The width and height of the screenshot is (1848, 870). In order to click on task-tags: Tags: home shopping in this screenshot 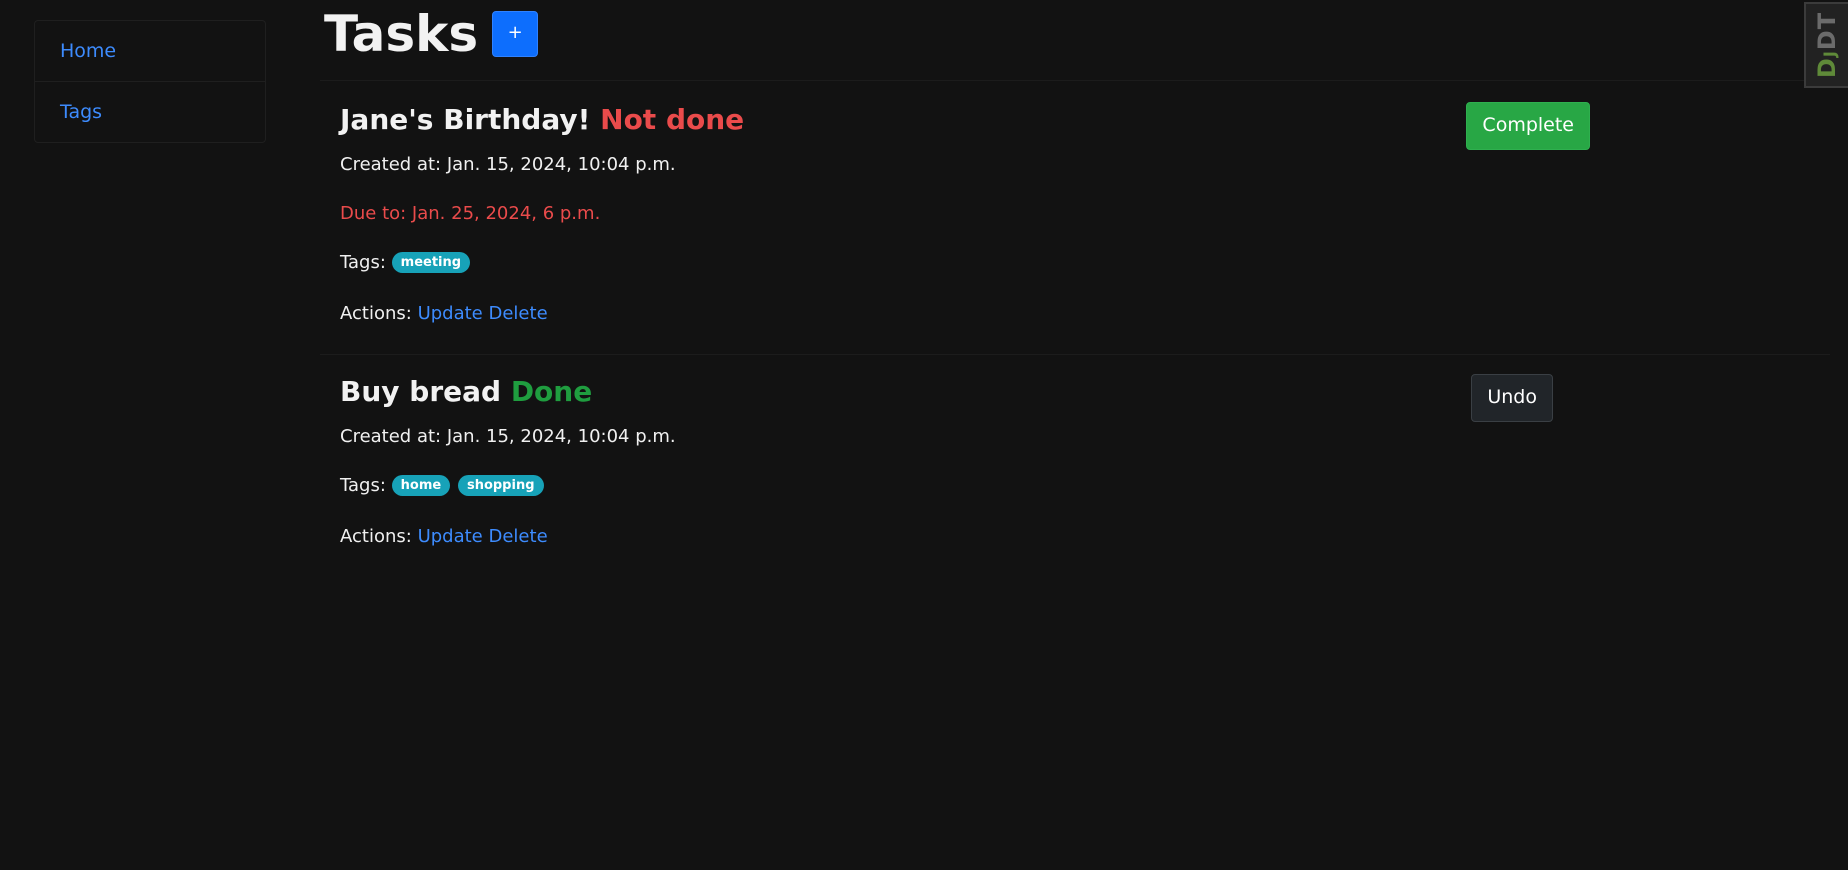, I will do `click(1075, 486)`.